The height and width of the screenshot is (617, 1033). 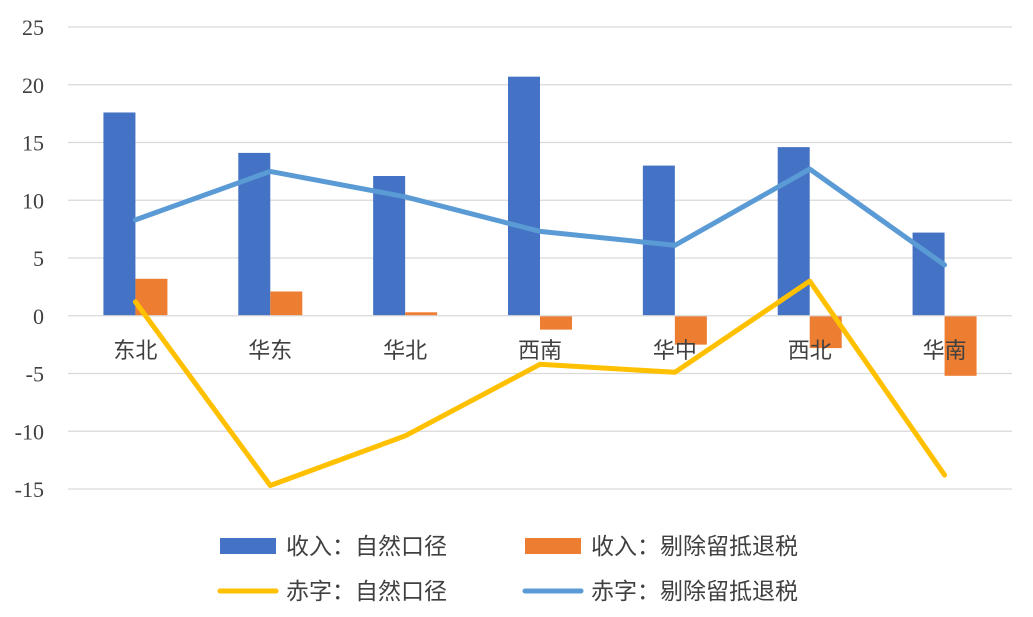 What do you see at coordinates (675, 351) in the screenshot?
I see `x-category-label: 华中` at bounding box center [675, 351].